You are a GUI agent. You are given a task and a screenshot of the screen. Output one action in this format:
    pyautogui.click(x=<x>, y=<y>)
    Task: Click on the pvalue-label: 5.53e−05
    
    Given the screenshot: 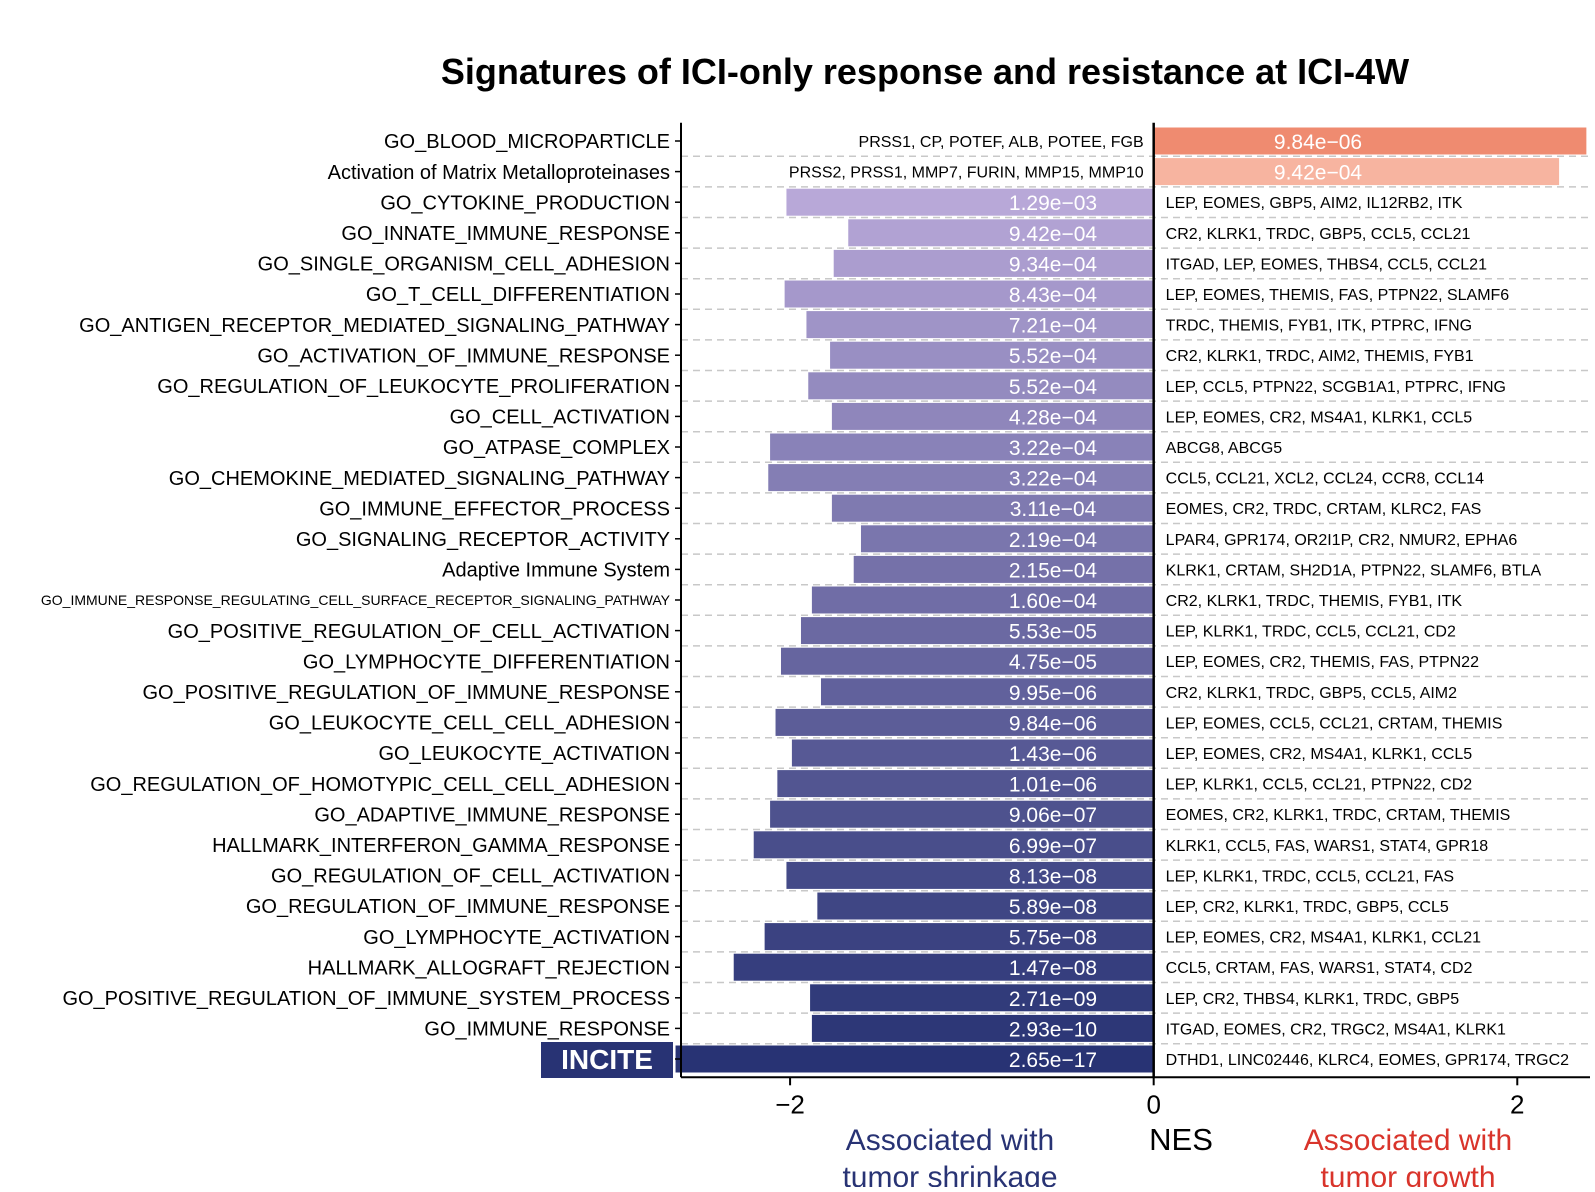 What is the action you would take?
    pyautogui.click(x=1053, y=632)
    